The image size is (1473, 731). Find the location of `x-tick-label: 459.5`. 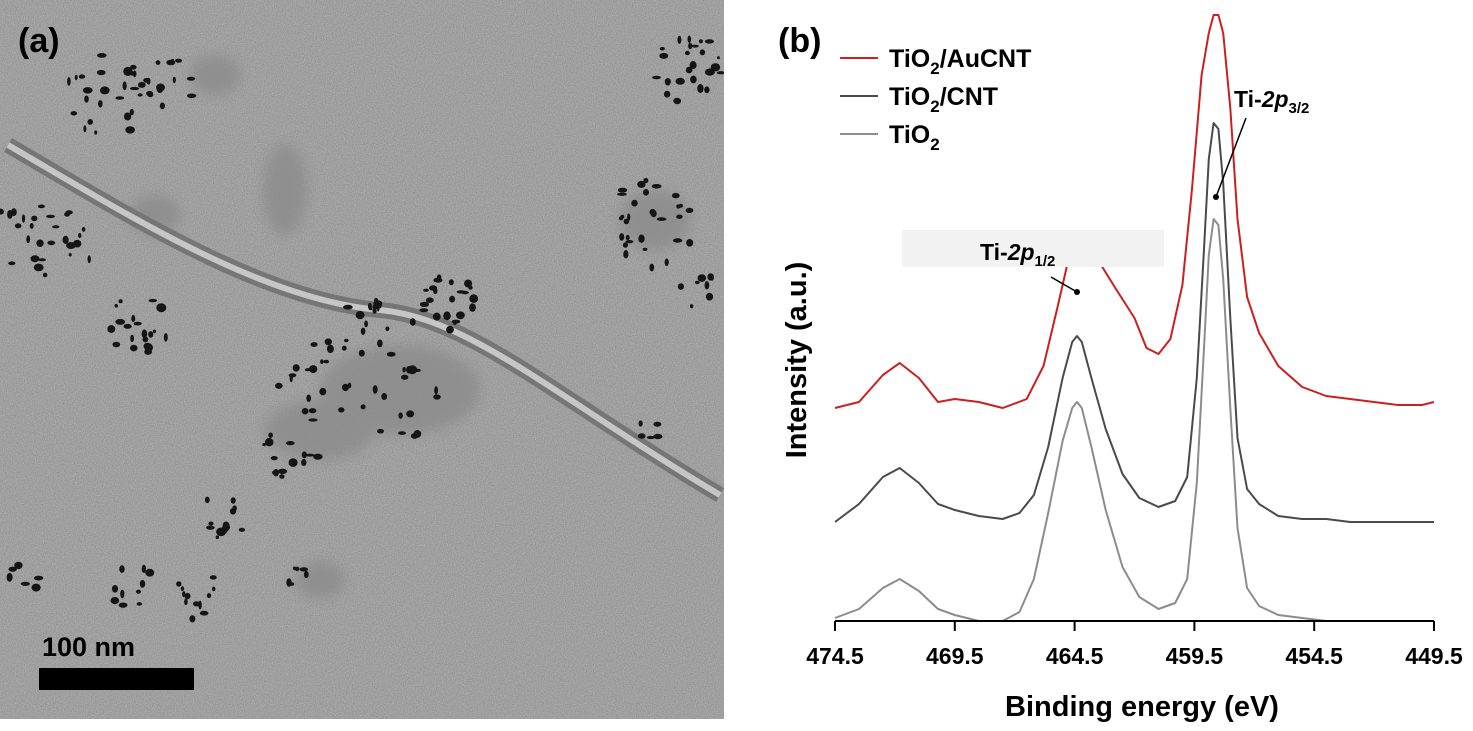

x-tick-label: 459.5 is located at coordinates (1195, 656).